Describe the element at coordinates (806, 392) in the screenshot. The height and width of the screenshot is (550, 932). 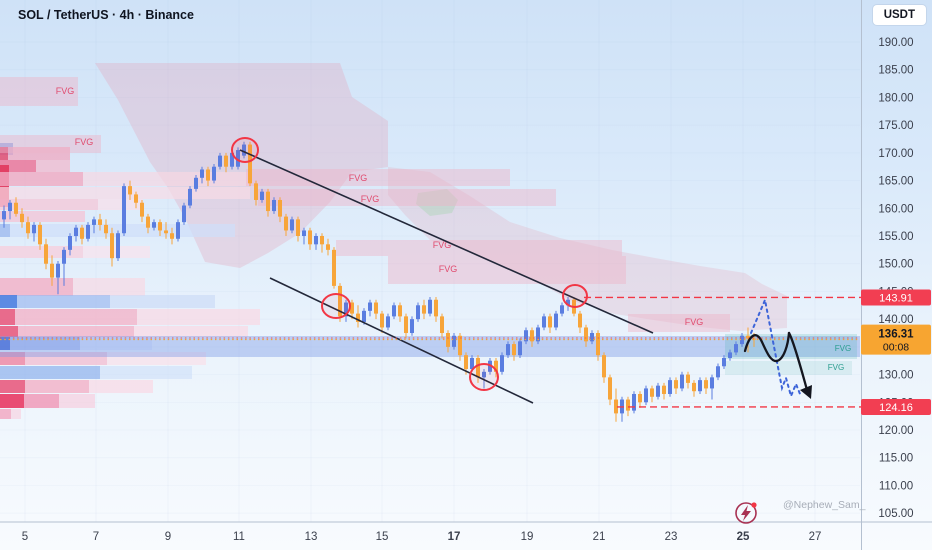
I see `arrow-head` at that location.